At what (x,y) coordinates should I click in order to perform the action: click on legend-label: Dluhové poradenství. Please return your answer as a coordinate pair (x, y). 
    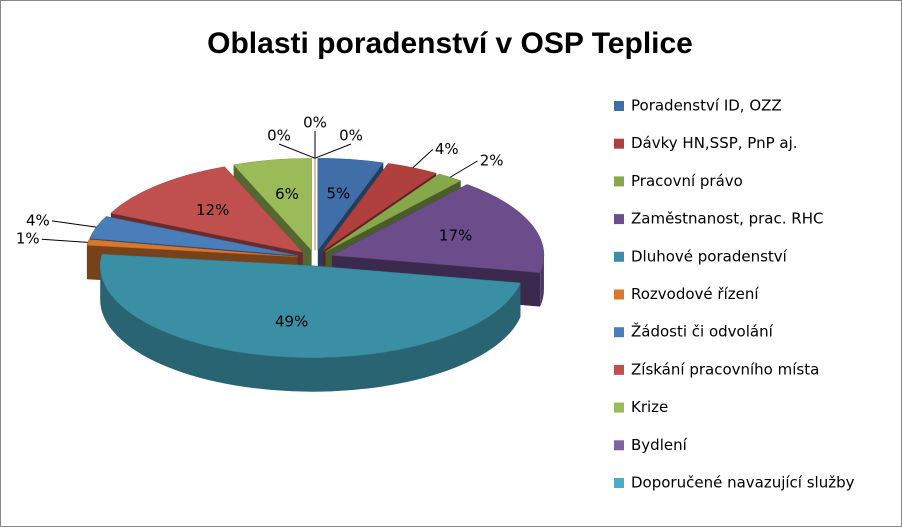
    Looking at the image, I should click on (709, 256).